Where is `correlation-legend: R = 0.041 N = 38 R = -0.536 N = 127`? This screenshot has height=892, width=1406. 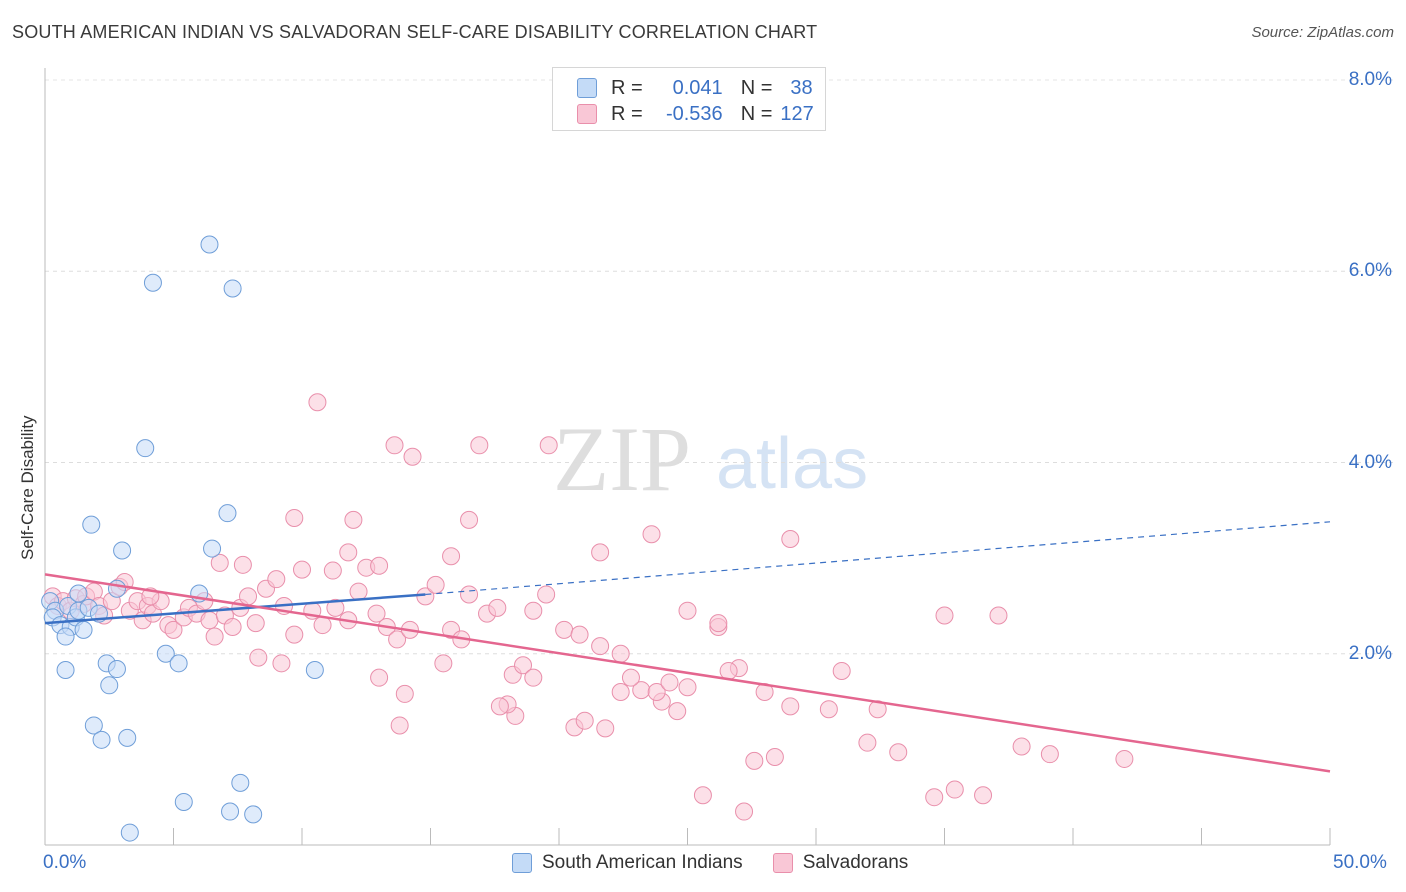 correlation-legend: R = 0.041 N = 38 R = -0.536 N = 127 is located at coordinates (689, 99).